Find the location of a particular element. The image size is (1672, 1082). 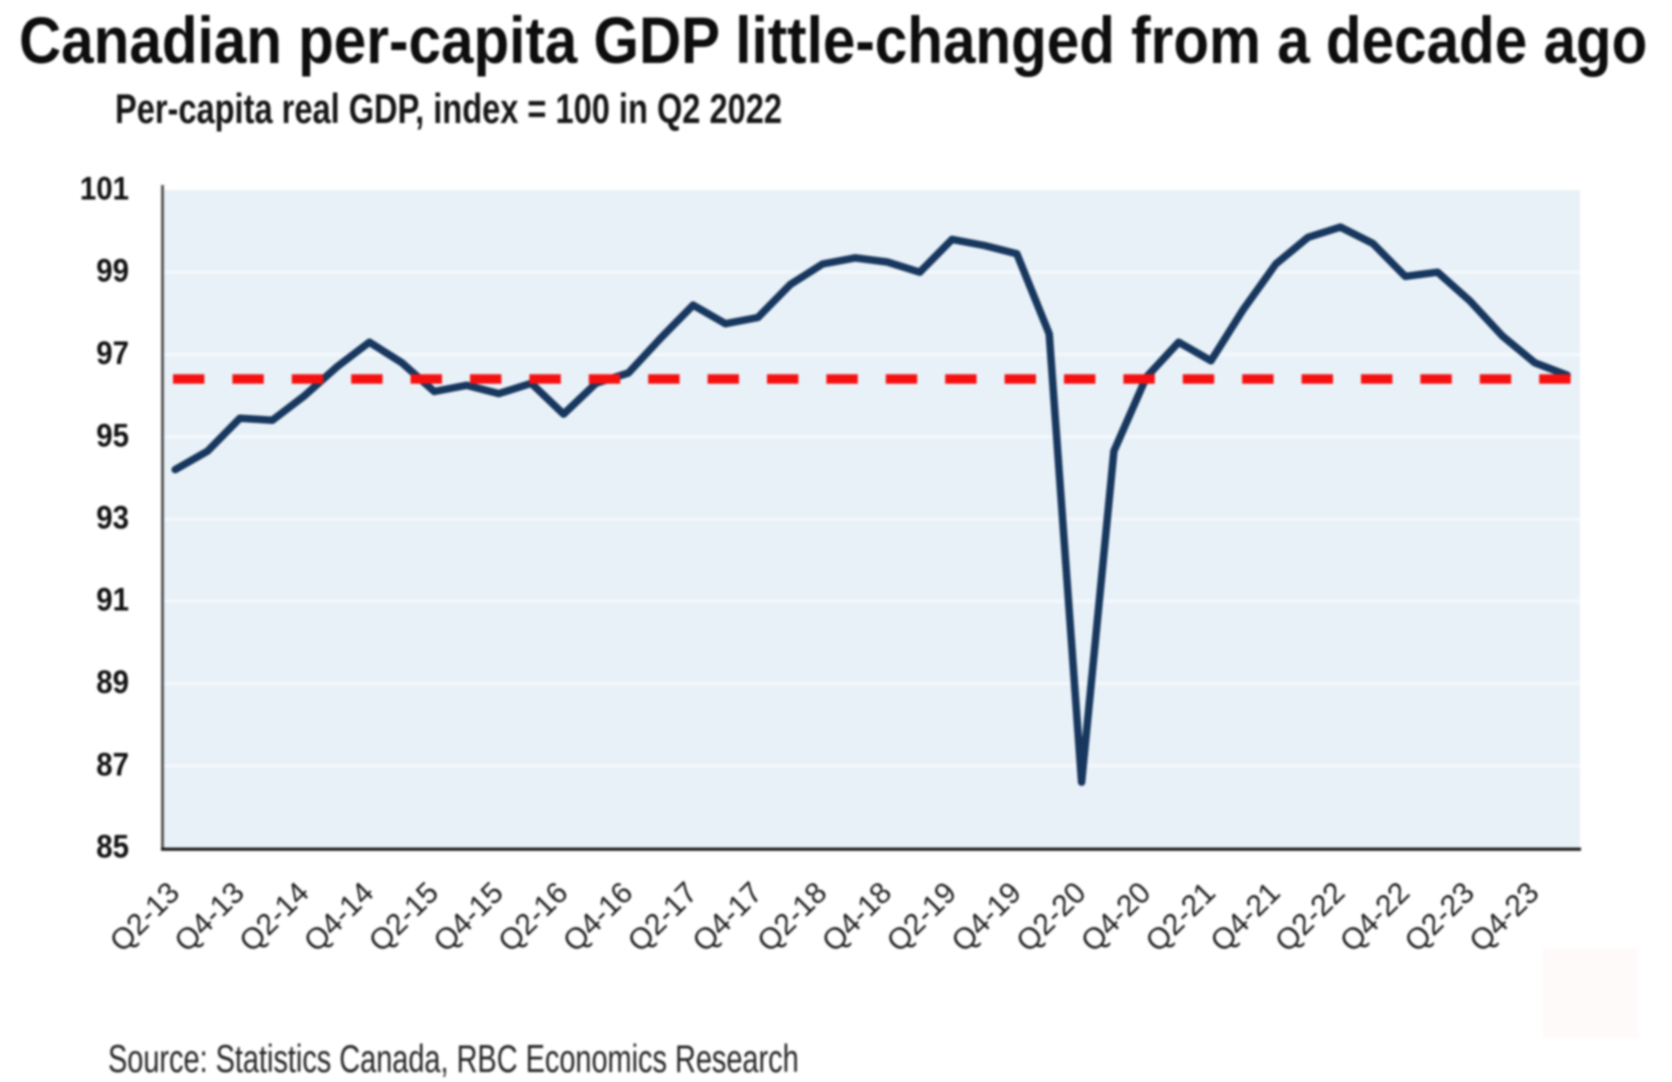

svg-text: Q4-13 is located at coordinates (210, 917).